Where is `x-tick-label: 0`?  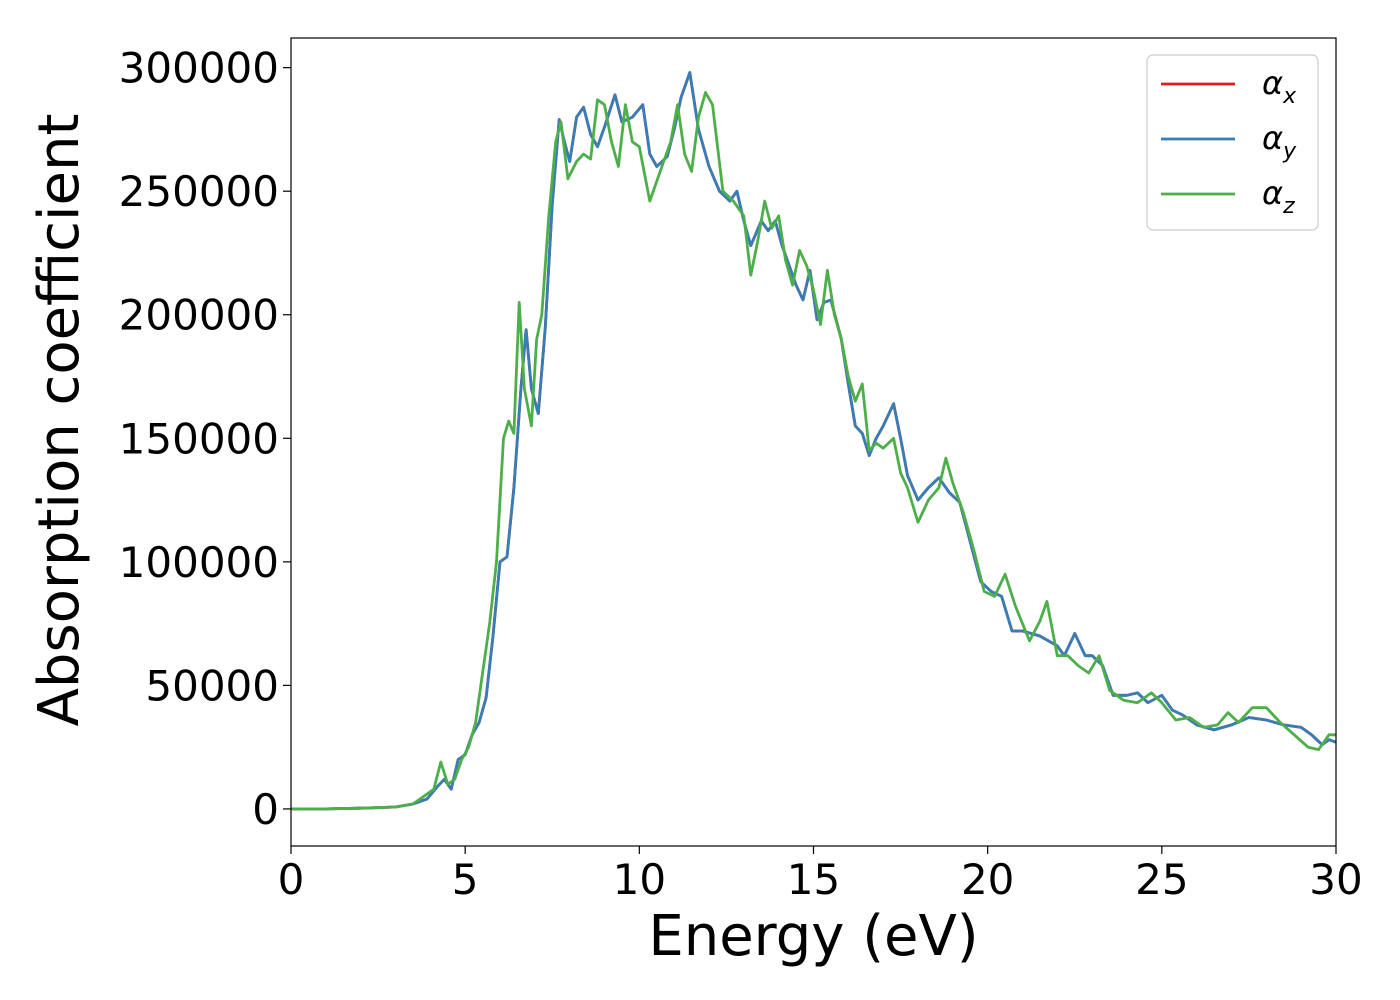
x-tick-label: 0 is located at coordinates (291, 879).